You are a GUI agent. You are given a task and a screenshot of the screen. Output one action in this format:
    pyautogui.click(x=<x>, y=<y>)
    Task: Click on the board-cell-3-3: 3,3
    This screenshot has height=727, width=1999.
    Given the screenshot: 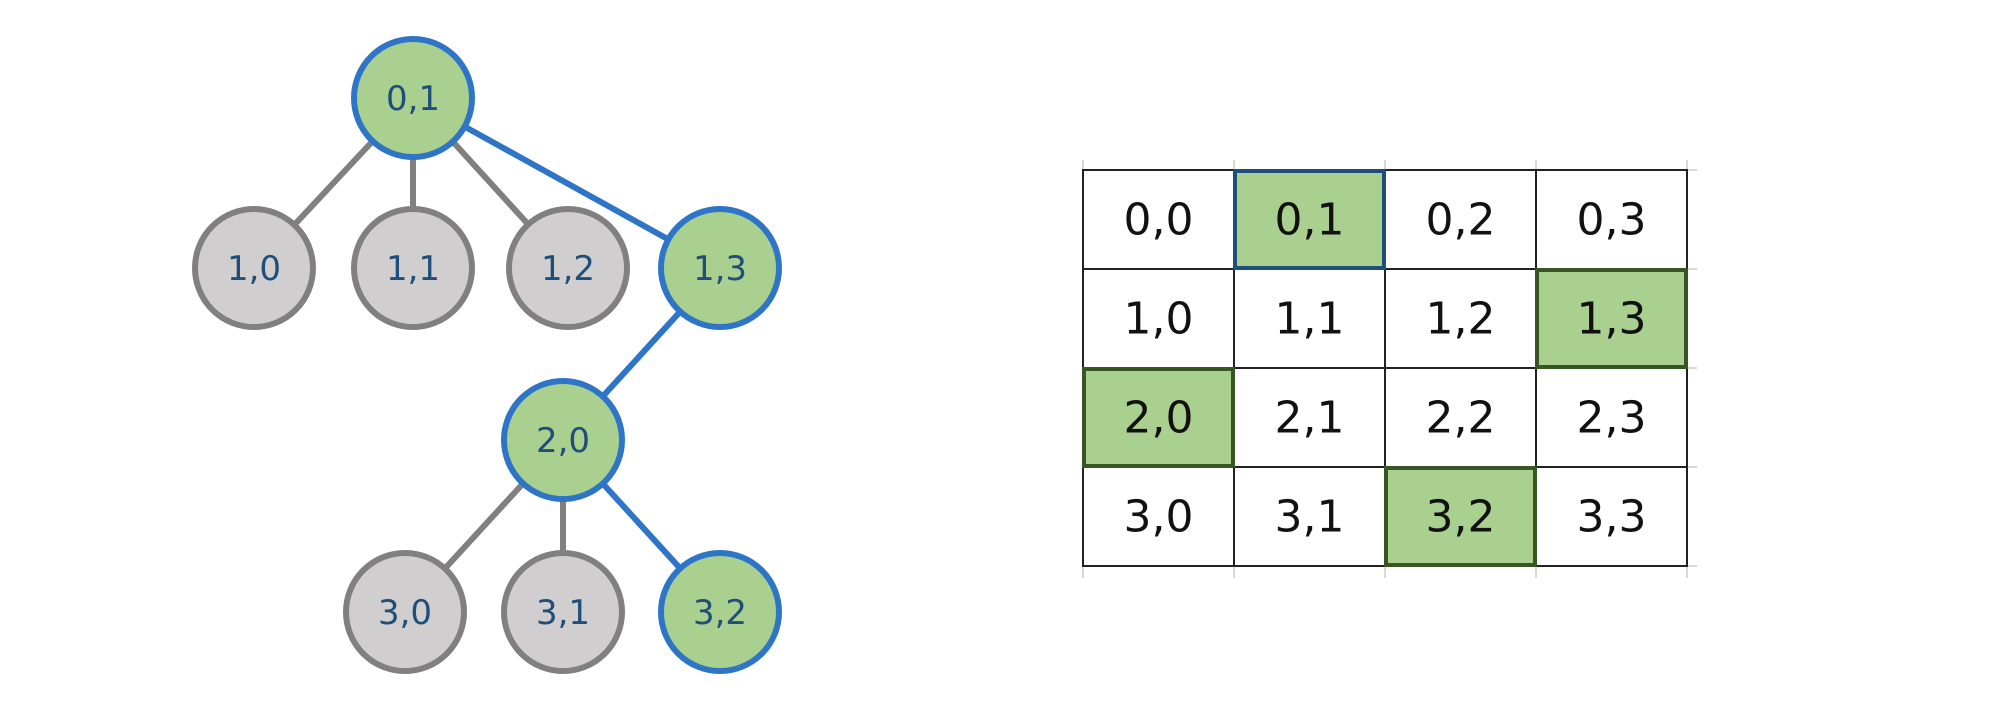 What is the action you would take?
    pyautogui.click(x=1611, y=516)
    